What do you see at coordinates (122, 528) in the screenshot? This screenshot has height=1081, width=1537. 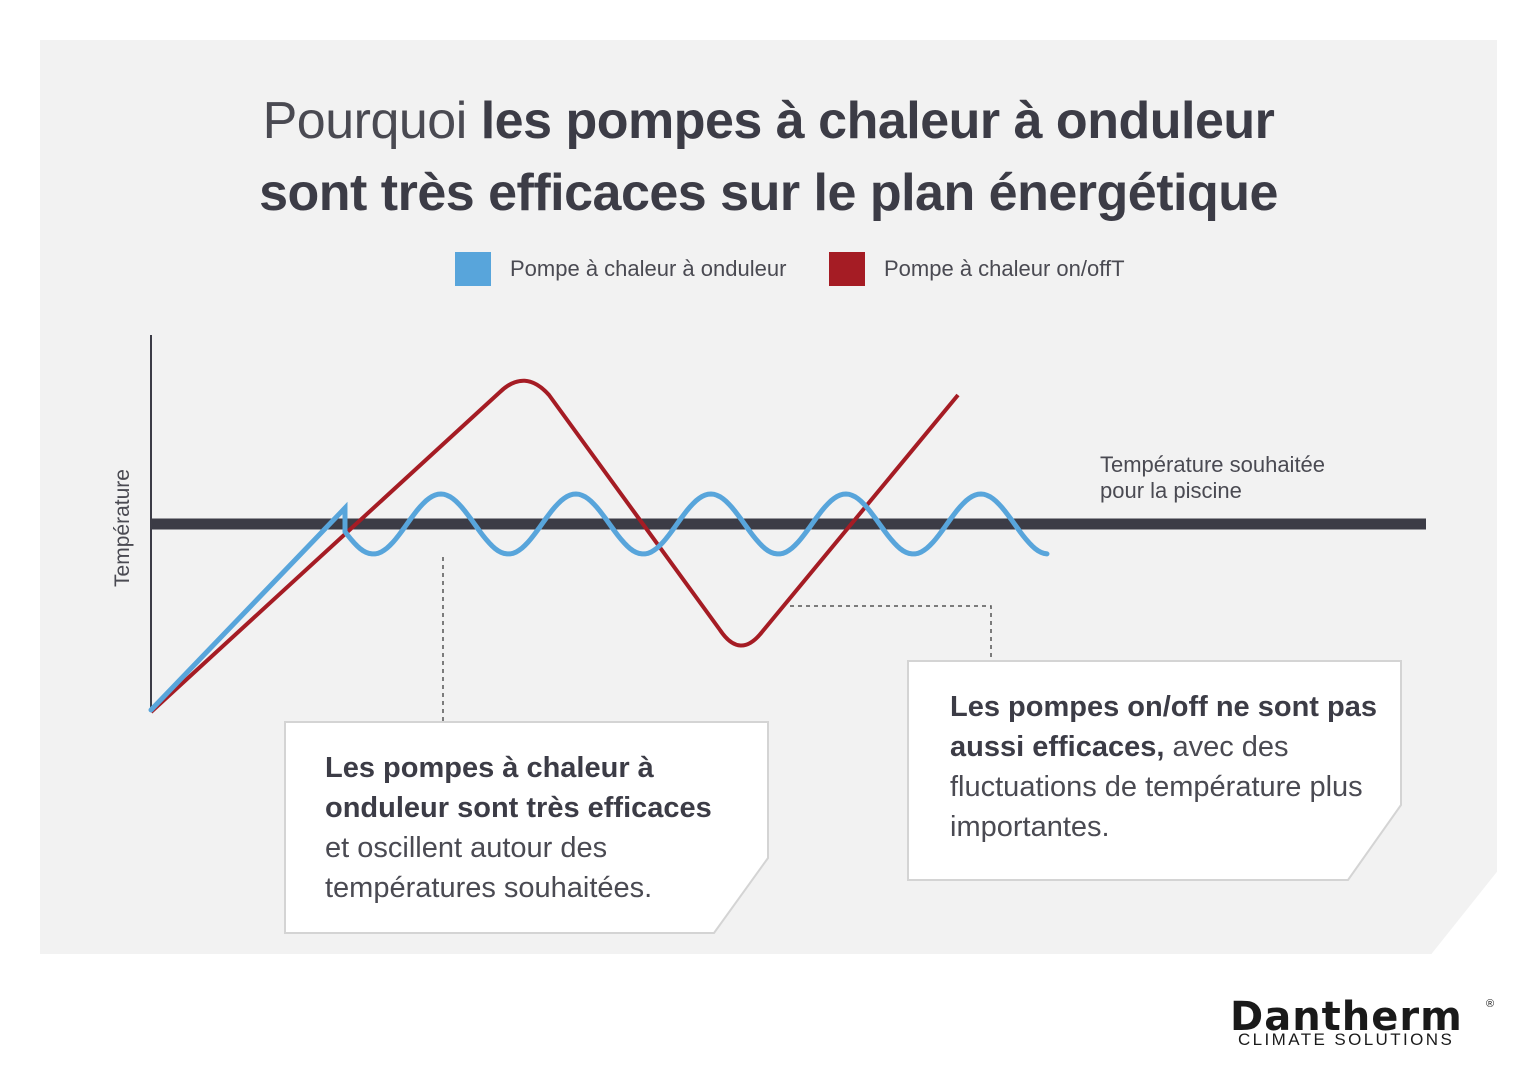 I see `y-axis-label: Température` at bounding box center [122, 528].